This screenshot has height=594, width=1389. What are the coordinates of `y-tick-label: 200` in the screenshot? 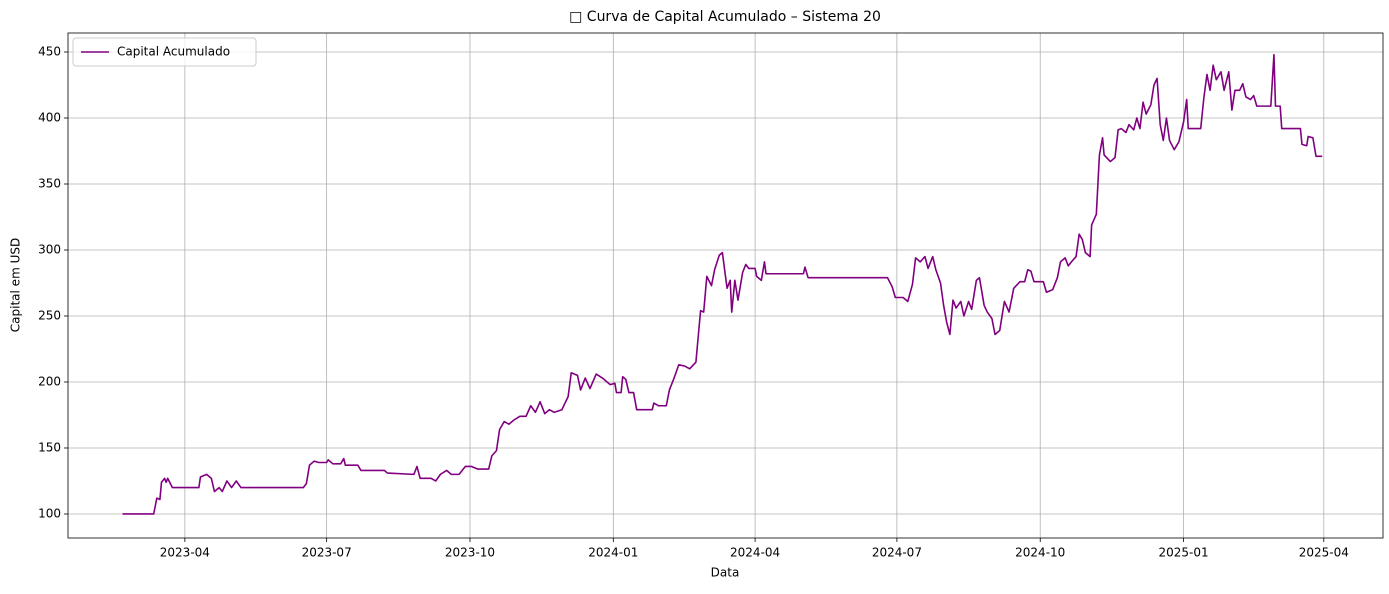 It's located at (49, 381).